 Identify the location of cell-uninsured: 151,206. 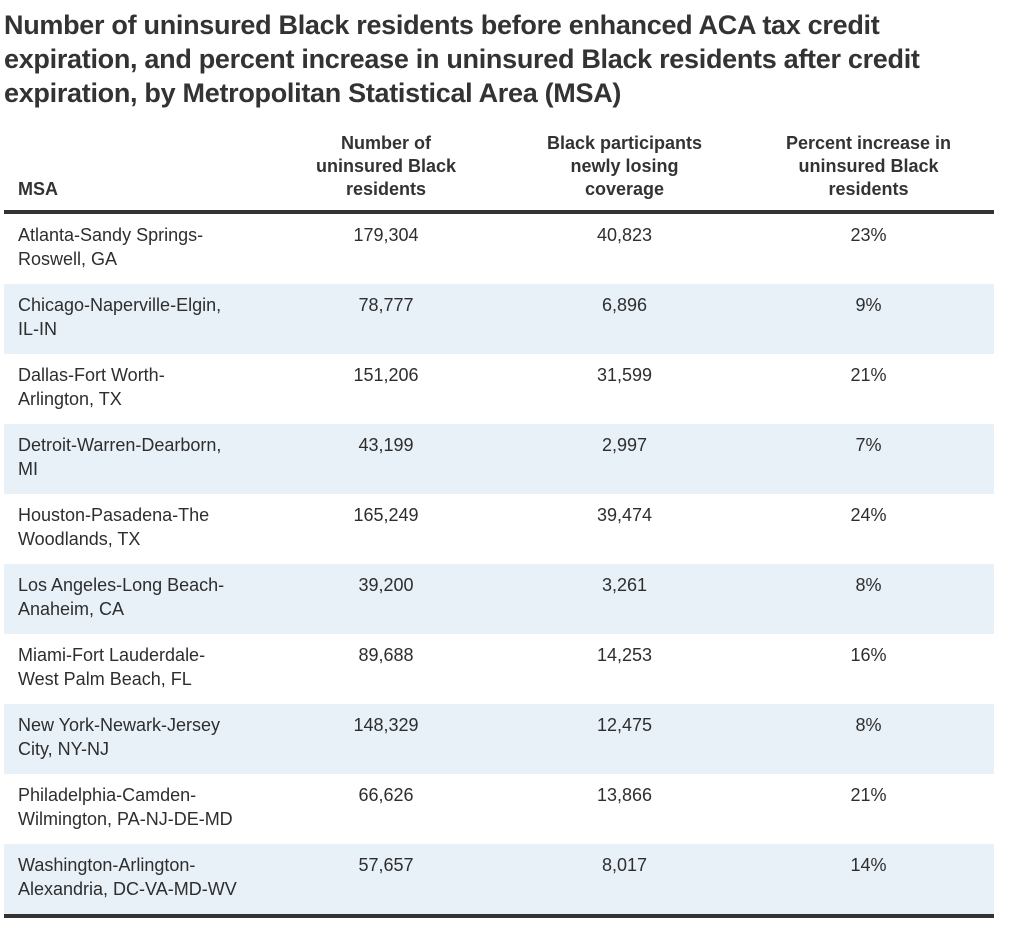
(386, 389).